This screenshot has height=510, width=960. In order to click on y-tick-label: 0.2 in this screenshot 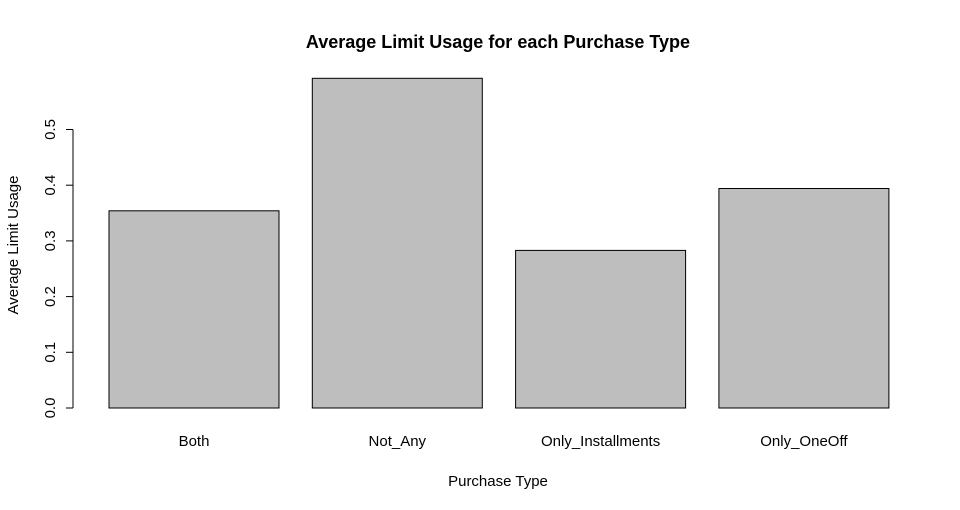, I will do `click(50, 296)`.